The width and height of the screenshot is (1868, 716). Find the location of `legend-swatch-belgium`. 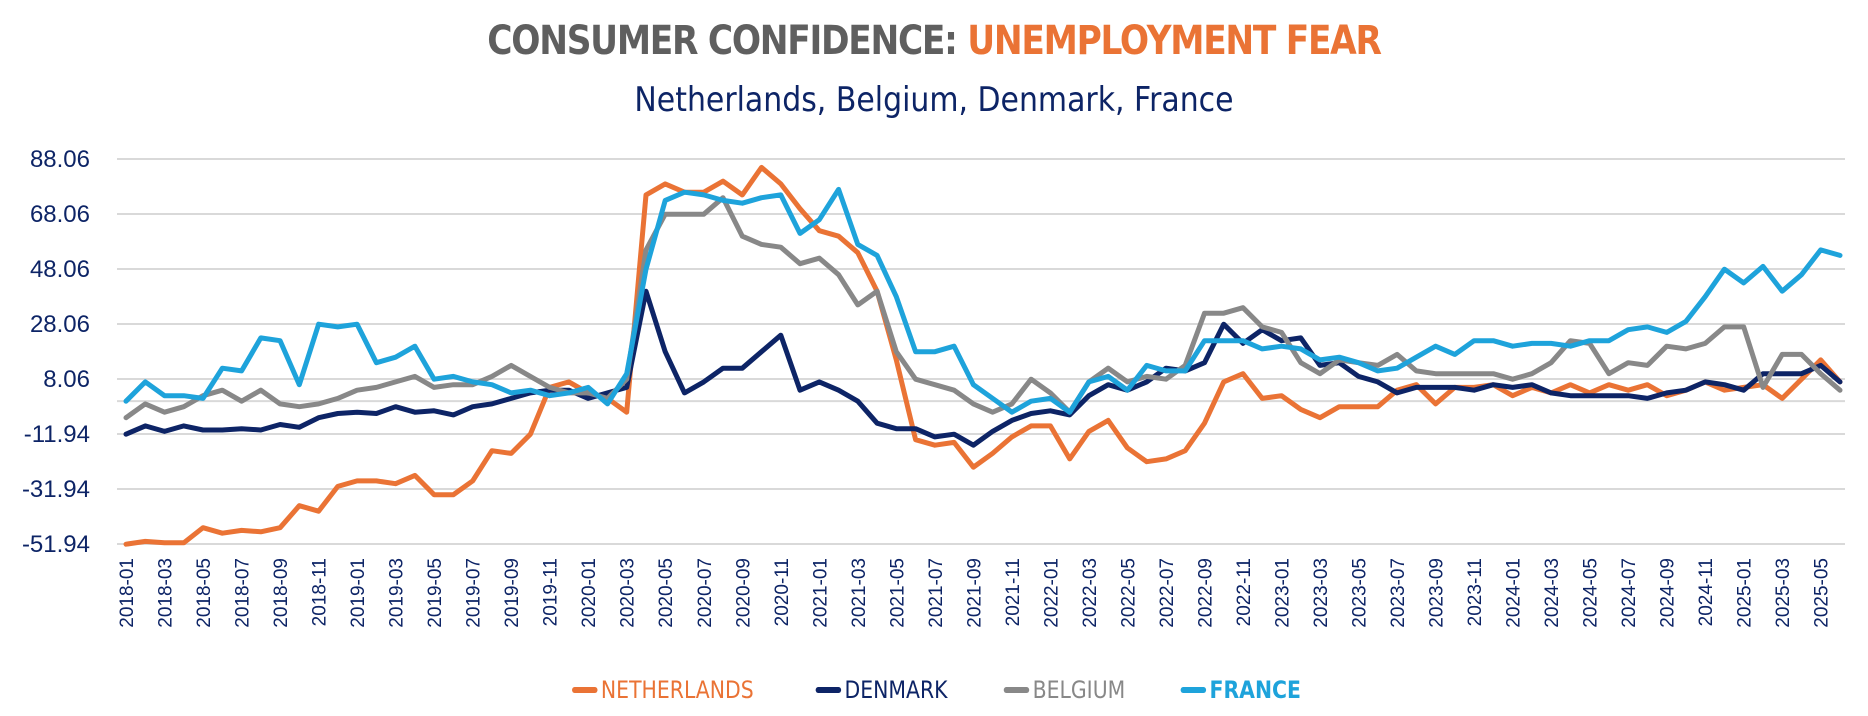

legend-swatch-belgium is located at coordinates (1016, 690).